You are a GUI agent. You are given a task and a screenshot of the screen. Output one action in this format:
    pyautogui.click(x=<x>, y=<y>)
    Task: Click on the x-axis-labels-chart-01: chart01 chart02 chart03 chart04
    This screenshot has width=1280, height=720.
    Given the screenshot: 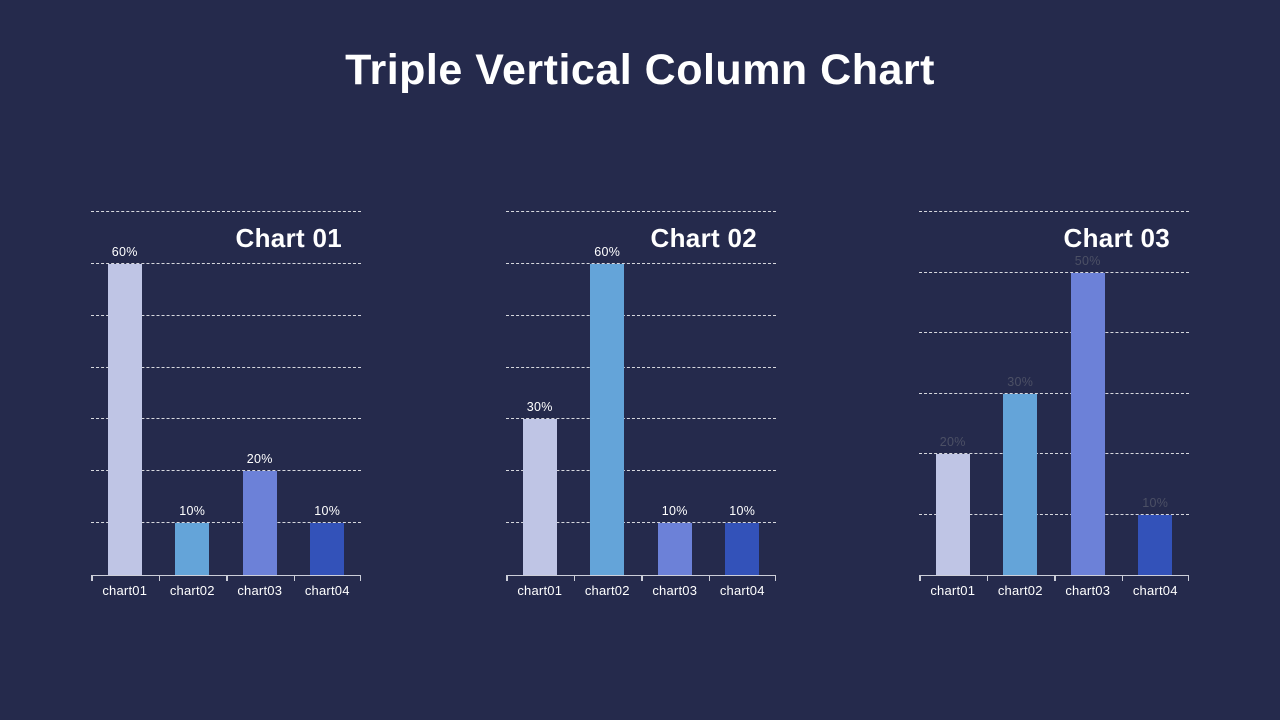 What is the action you would take?
    pyautogui.click(x=226, y=592)
    